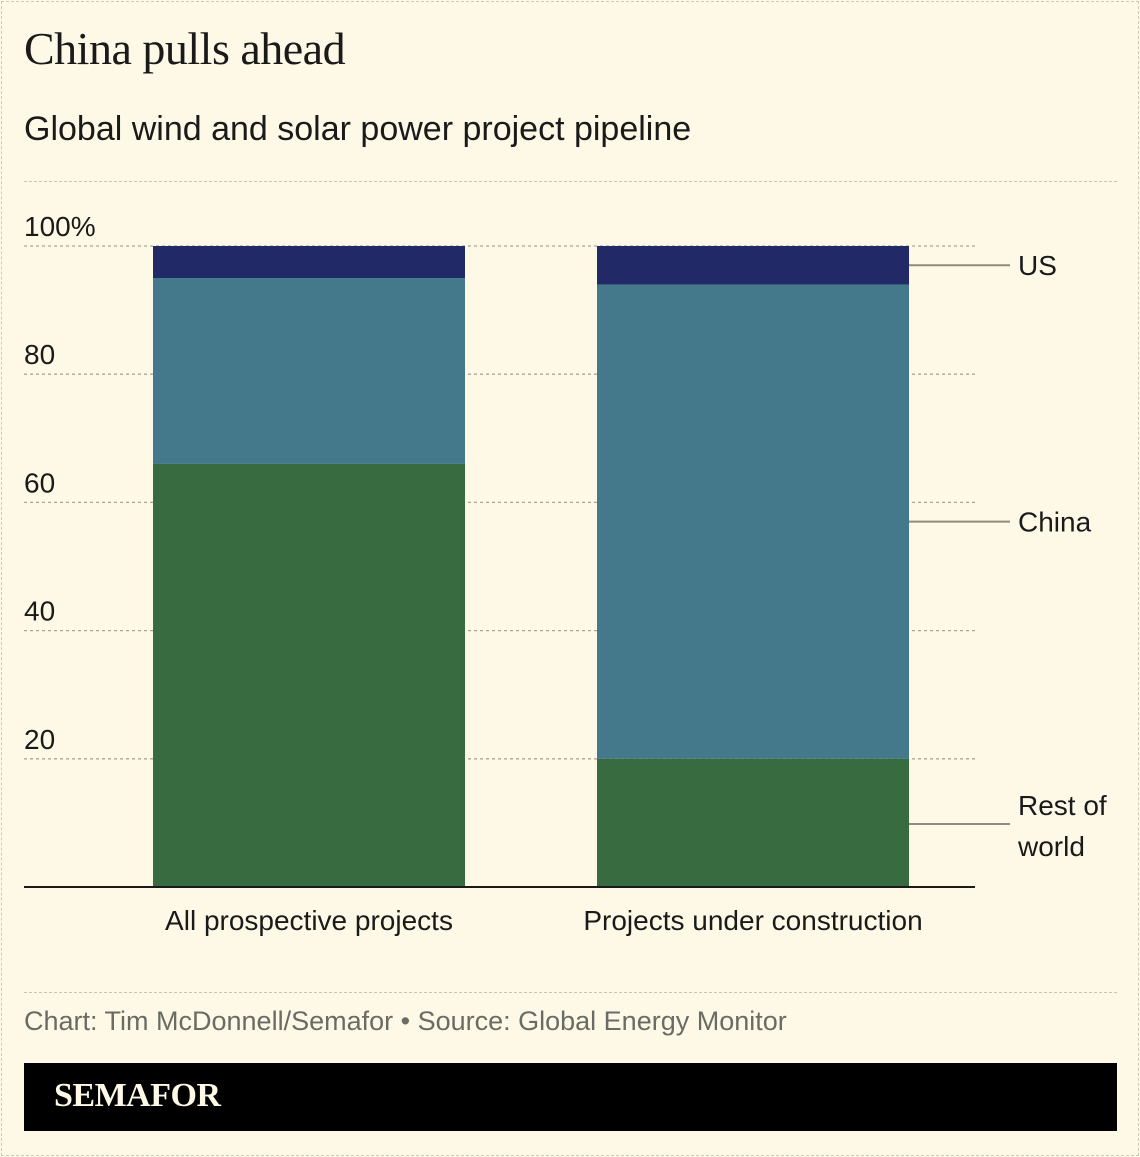 The width and height of the screenshot is (1140, 1157). I want to click on y-tick-label: 40, so click(39, 611).